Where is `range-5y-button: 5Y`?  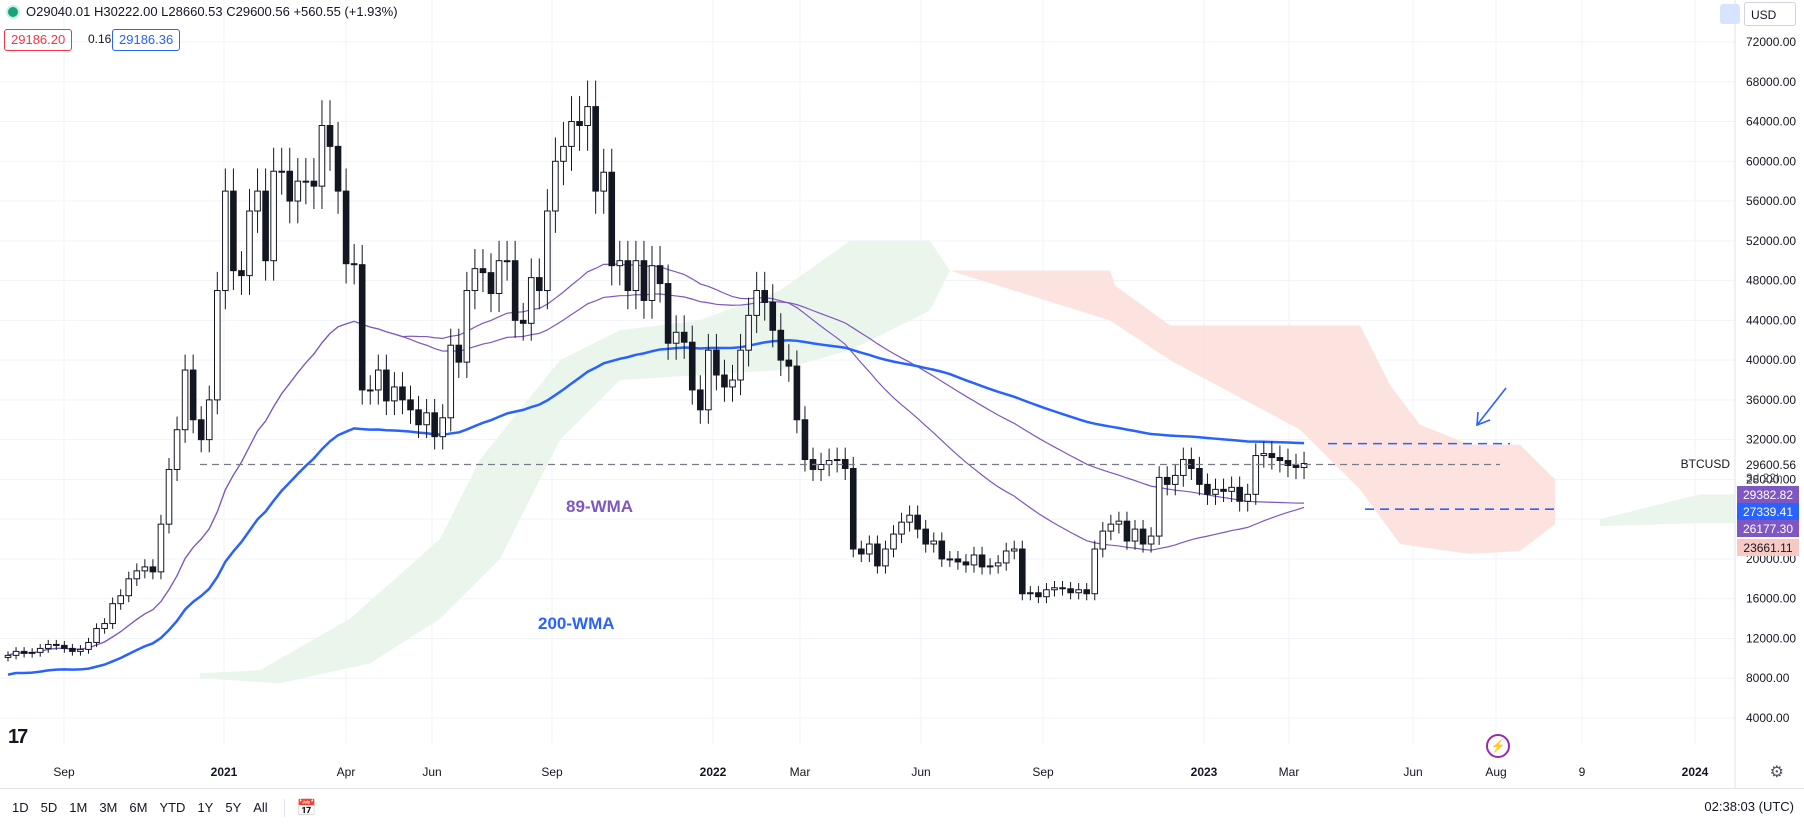
range-5y-button: 5Y is located at coordinates (233, 807).